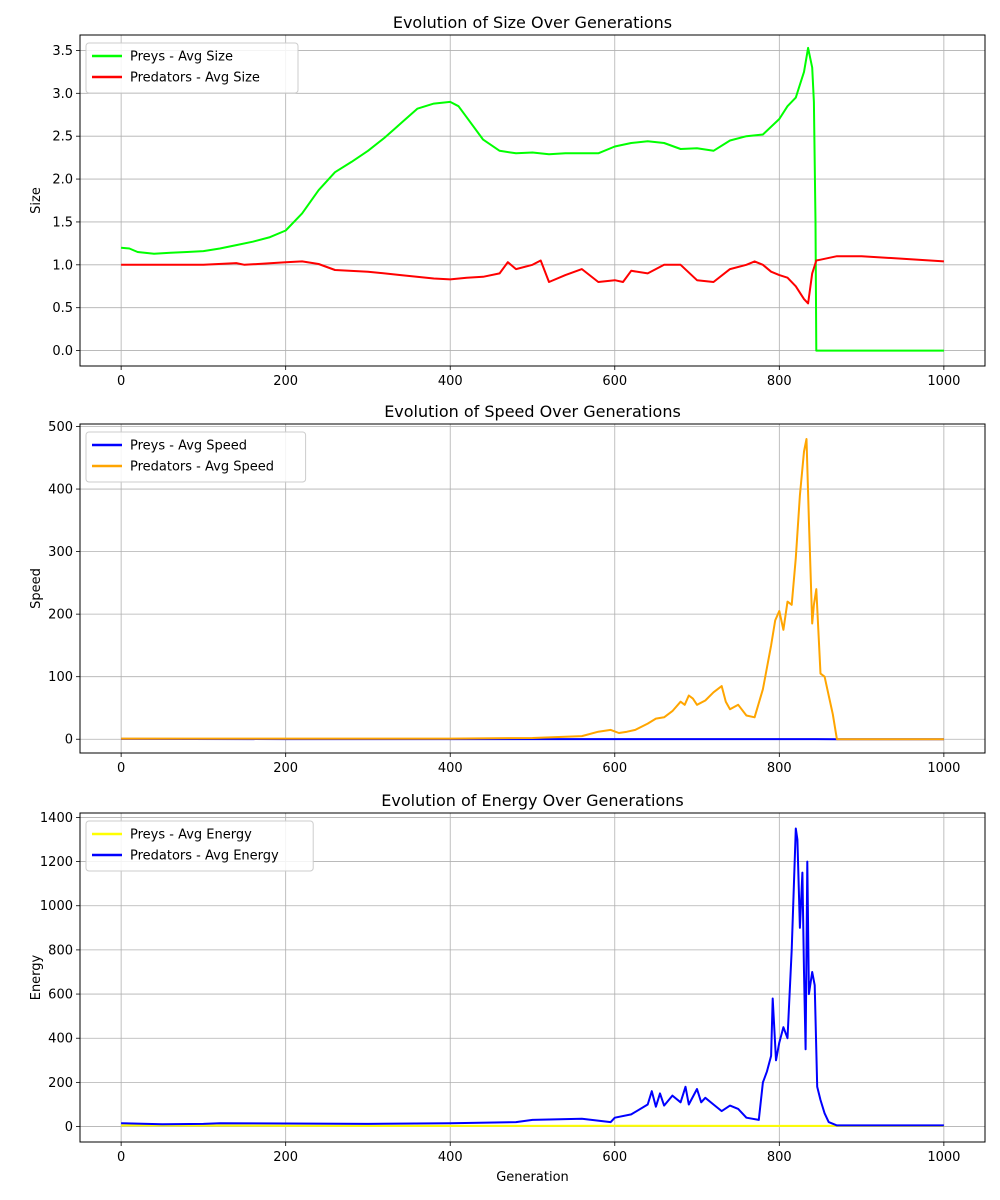  I want to click on size-y-tick-label: 3.5, so click(62, 51).